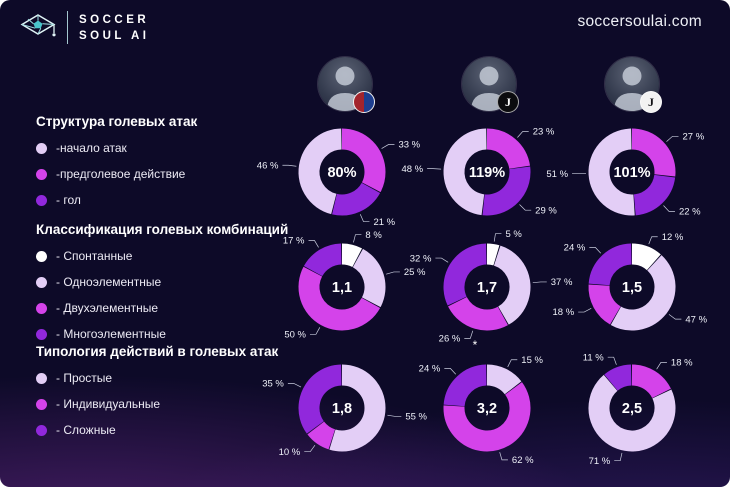 Image resolution: width=730 pixels, height=487 pixels. I want to click on website-url: soccersoulai.com, so click(639, 21).